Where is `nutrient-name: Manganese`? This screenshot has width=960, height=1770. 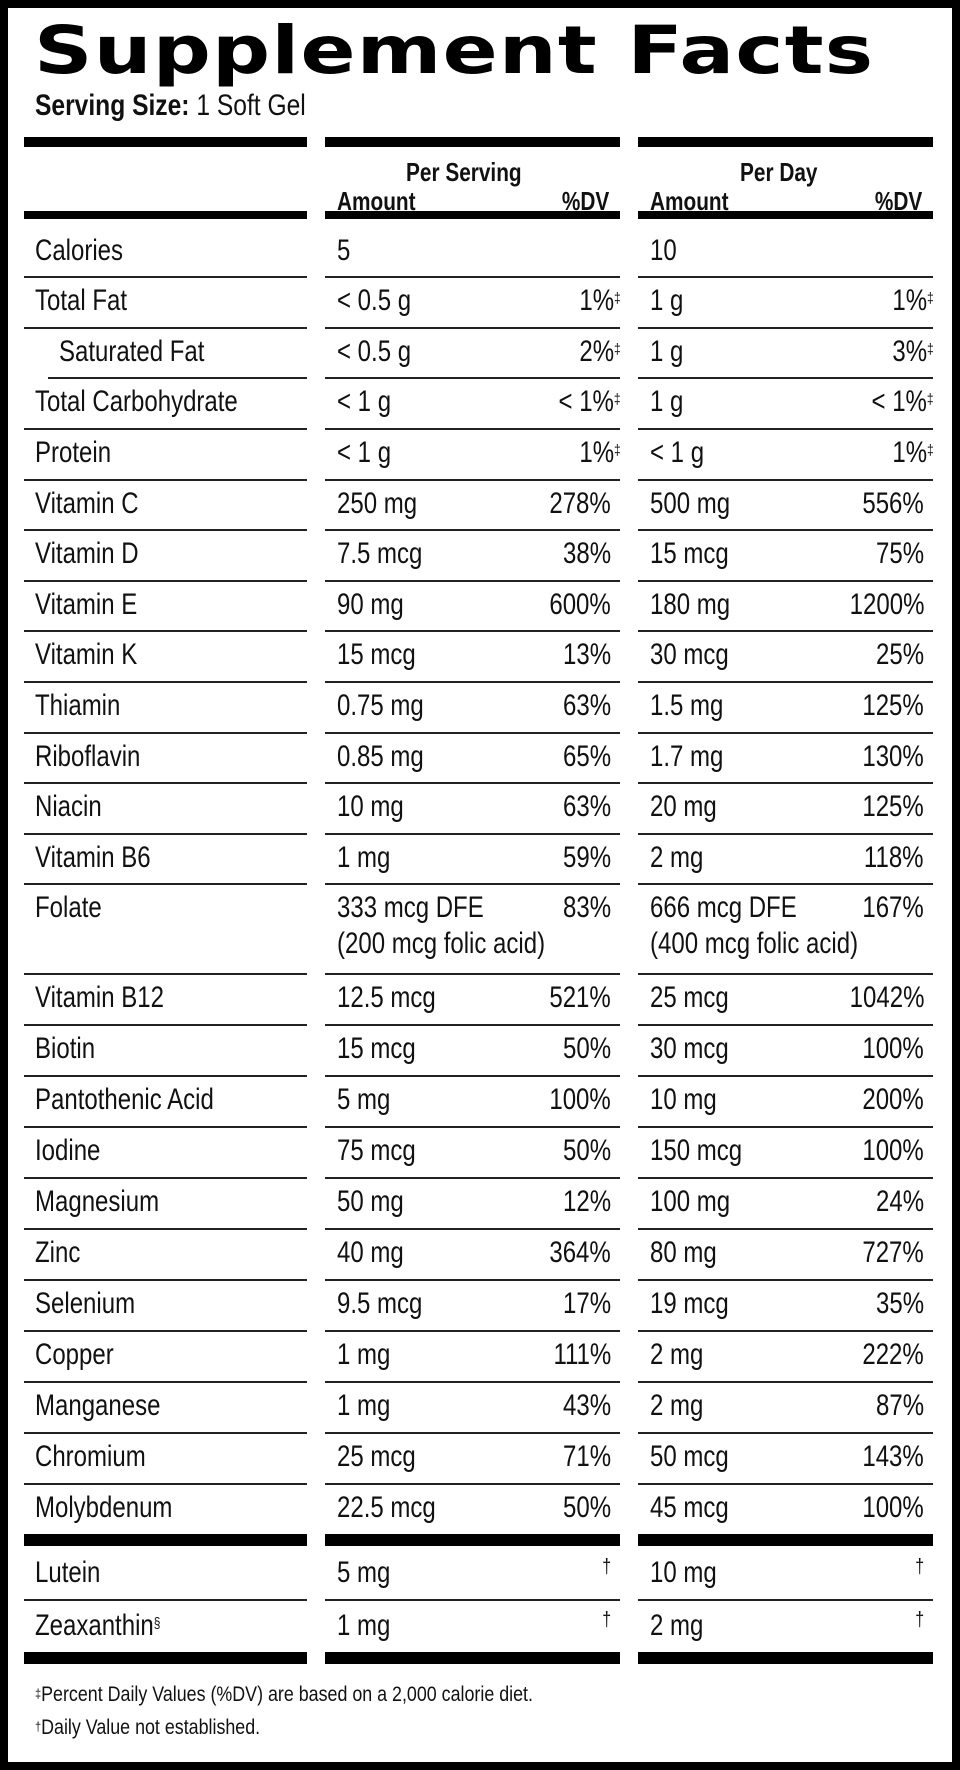 nutrient-name: Manganese is located at coordinates (98, 1405).